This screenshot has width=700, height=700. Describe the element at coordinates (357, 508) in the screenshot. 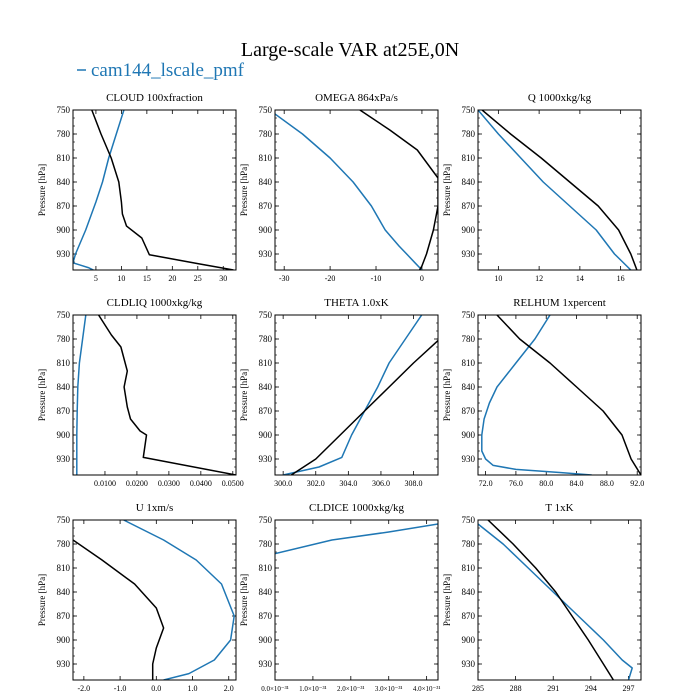

I see `panel-title: CLDICE 1000xkg/kg` at that location.